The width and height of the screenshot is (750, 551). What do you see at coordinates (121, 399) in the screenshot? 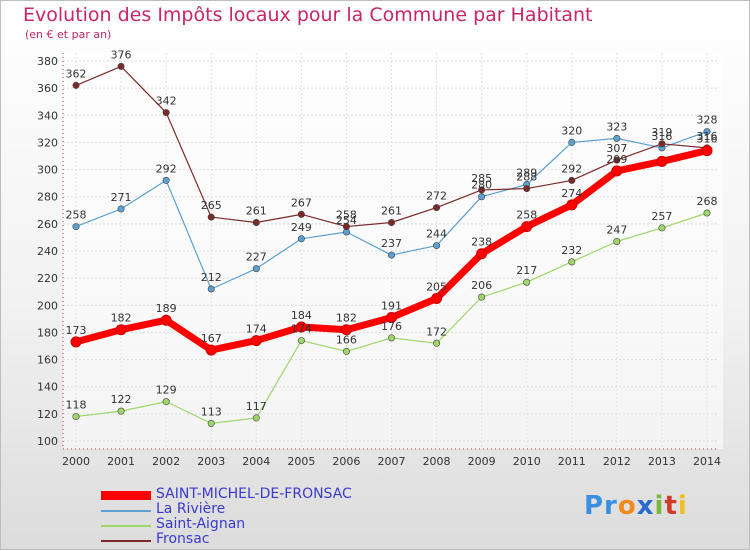
I see `data-label: 122` at bounding box center [121, 399].